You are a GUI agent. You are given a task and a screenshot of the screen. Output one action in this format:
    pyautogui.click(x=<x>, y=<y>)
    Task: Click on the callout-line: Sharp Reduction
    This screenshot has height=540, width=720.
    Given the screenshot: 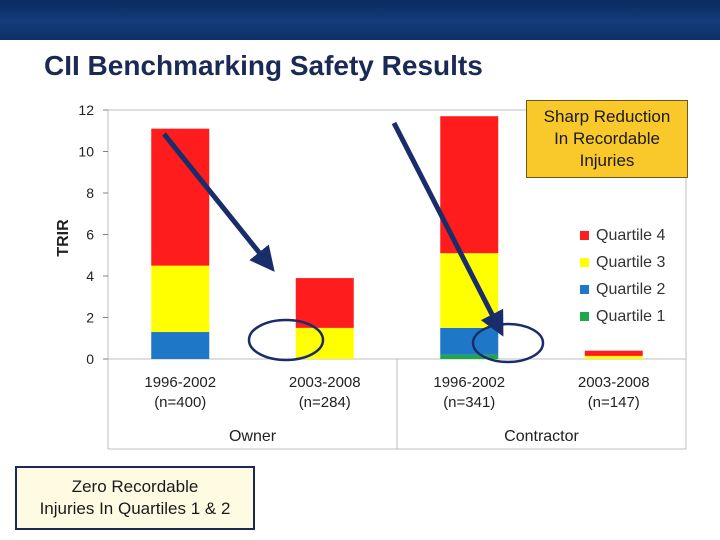 What is the action you would take?
    pyautogui.click(x=607, y=116)
    